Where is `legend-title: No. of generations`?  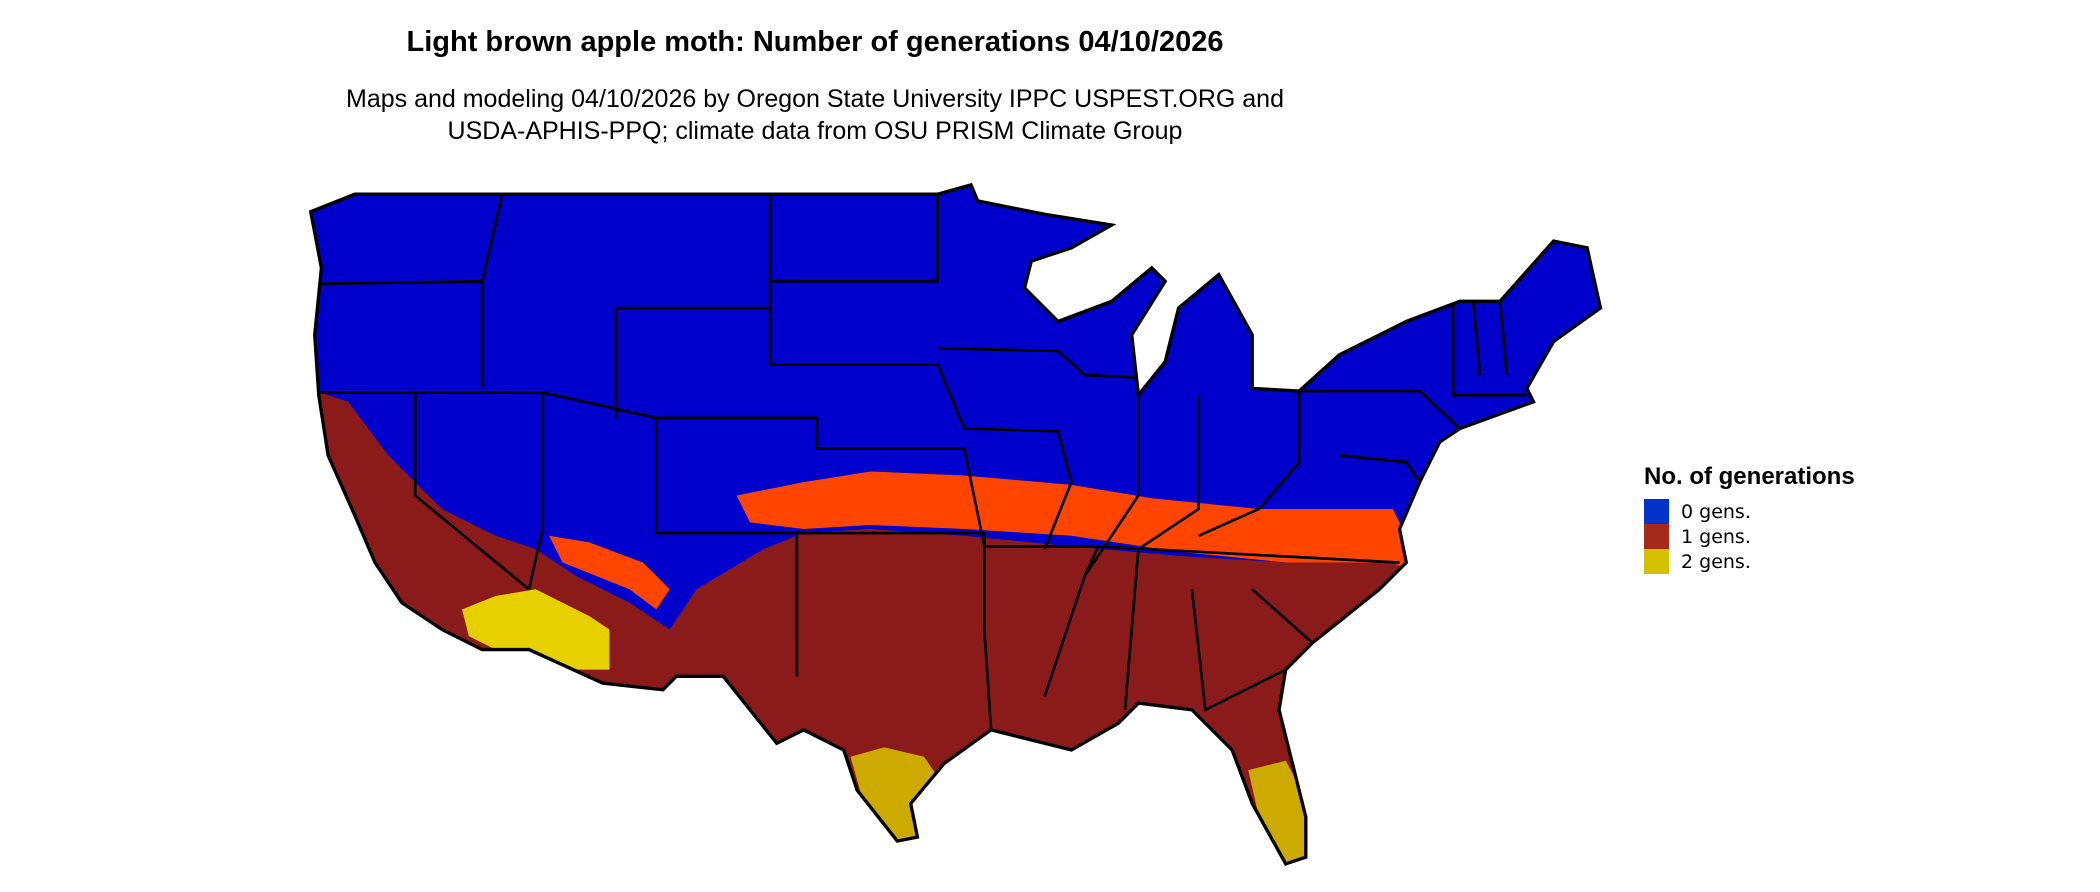 legend-title: No. of generations is located at coordinates (1749, 476).